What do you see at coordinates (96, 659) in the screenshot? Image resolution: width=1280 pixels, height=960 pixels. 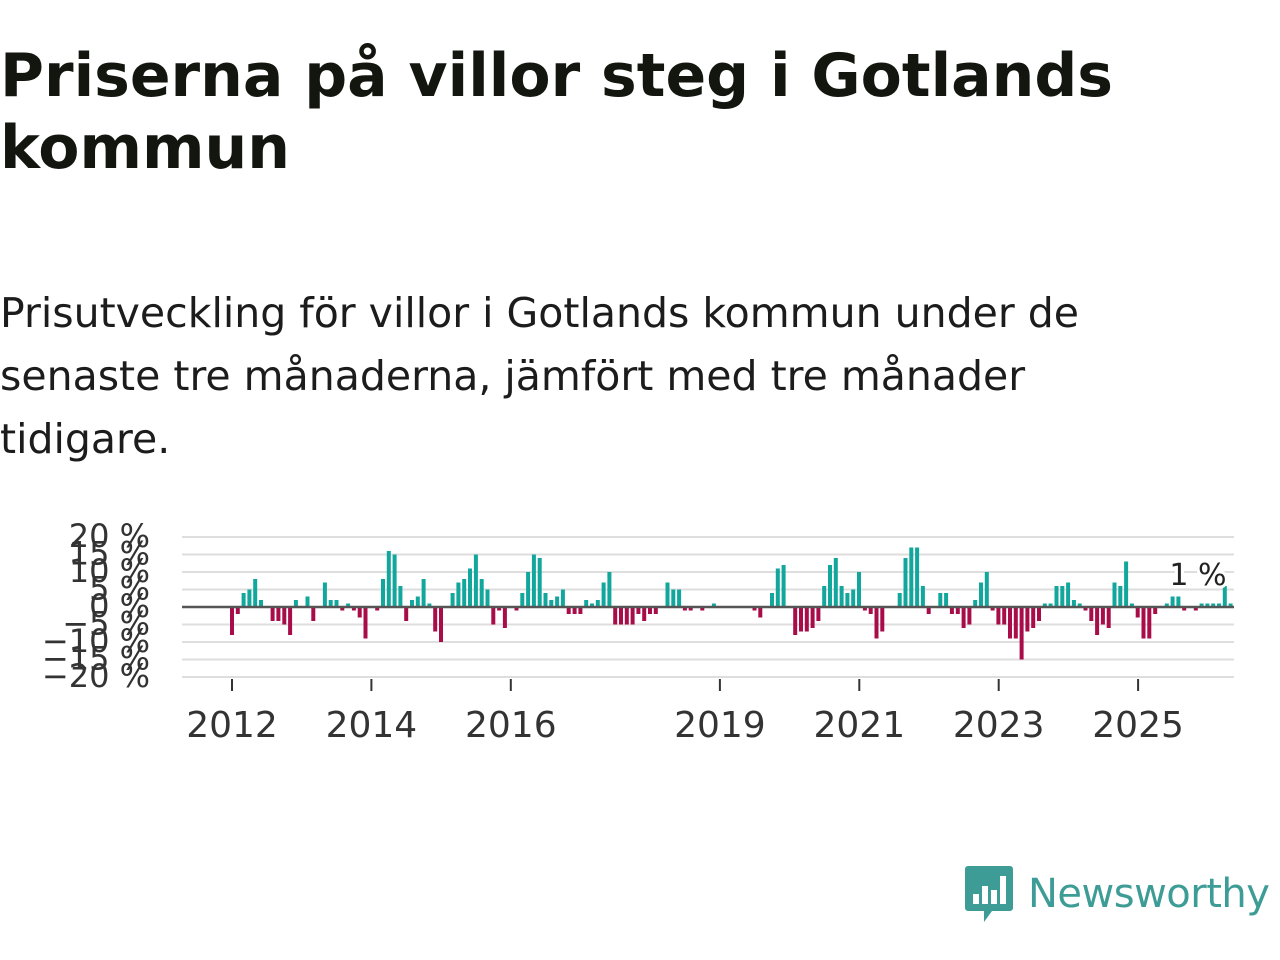 I see `y-tick-label: −15 %` at bounding box center [96, 659].